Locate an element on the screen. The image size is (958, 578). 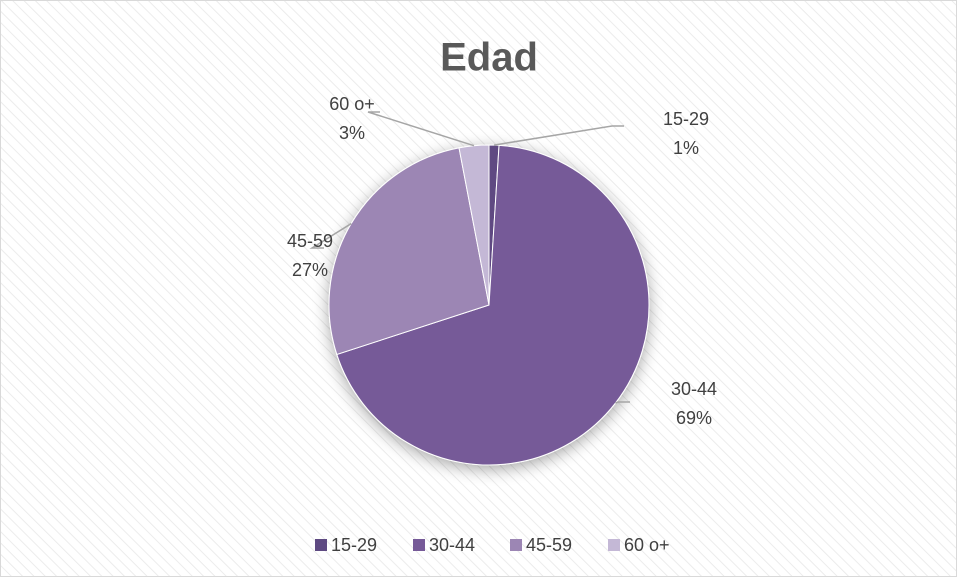
data-label-category: 15-29 is located at coordinates (686, 119).